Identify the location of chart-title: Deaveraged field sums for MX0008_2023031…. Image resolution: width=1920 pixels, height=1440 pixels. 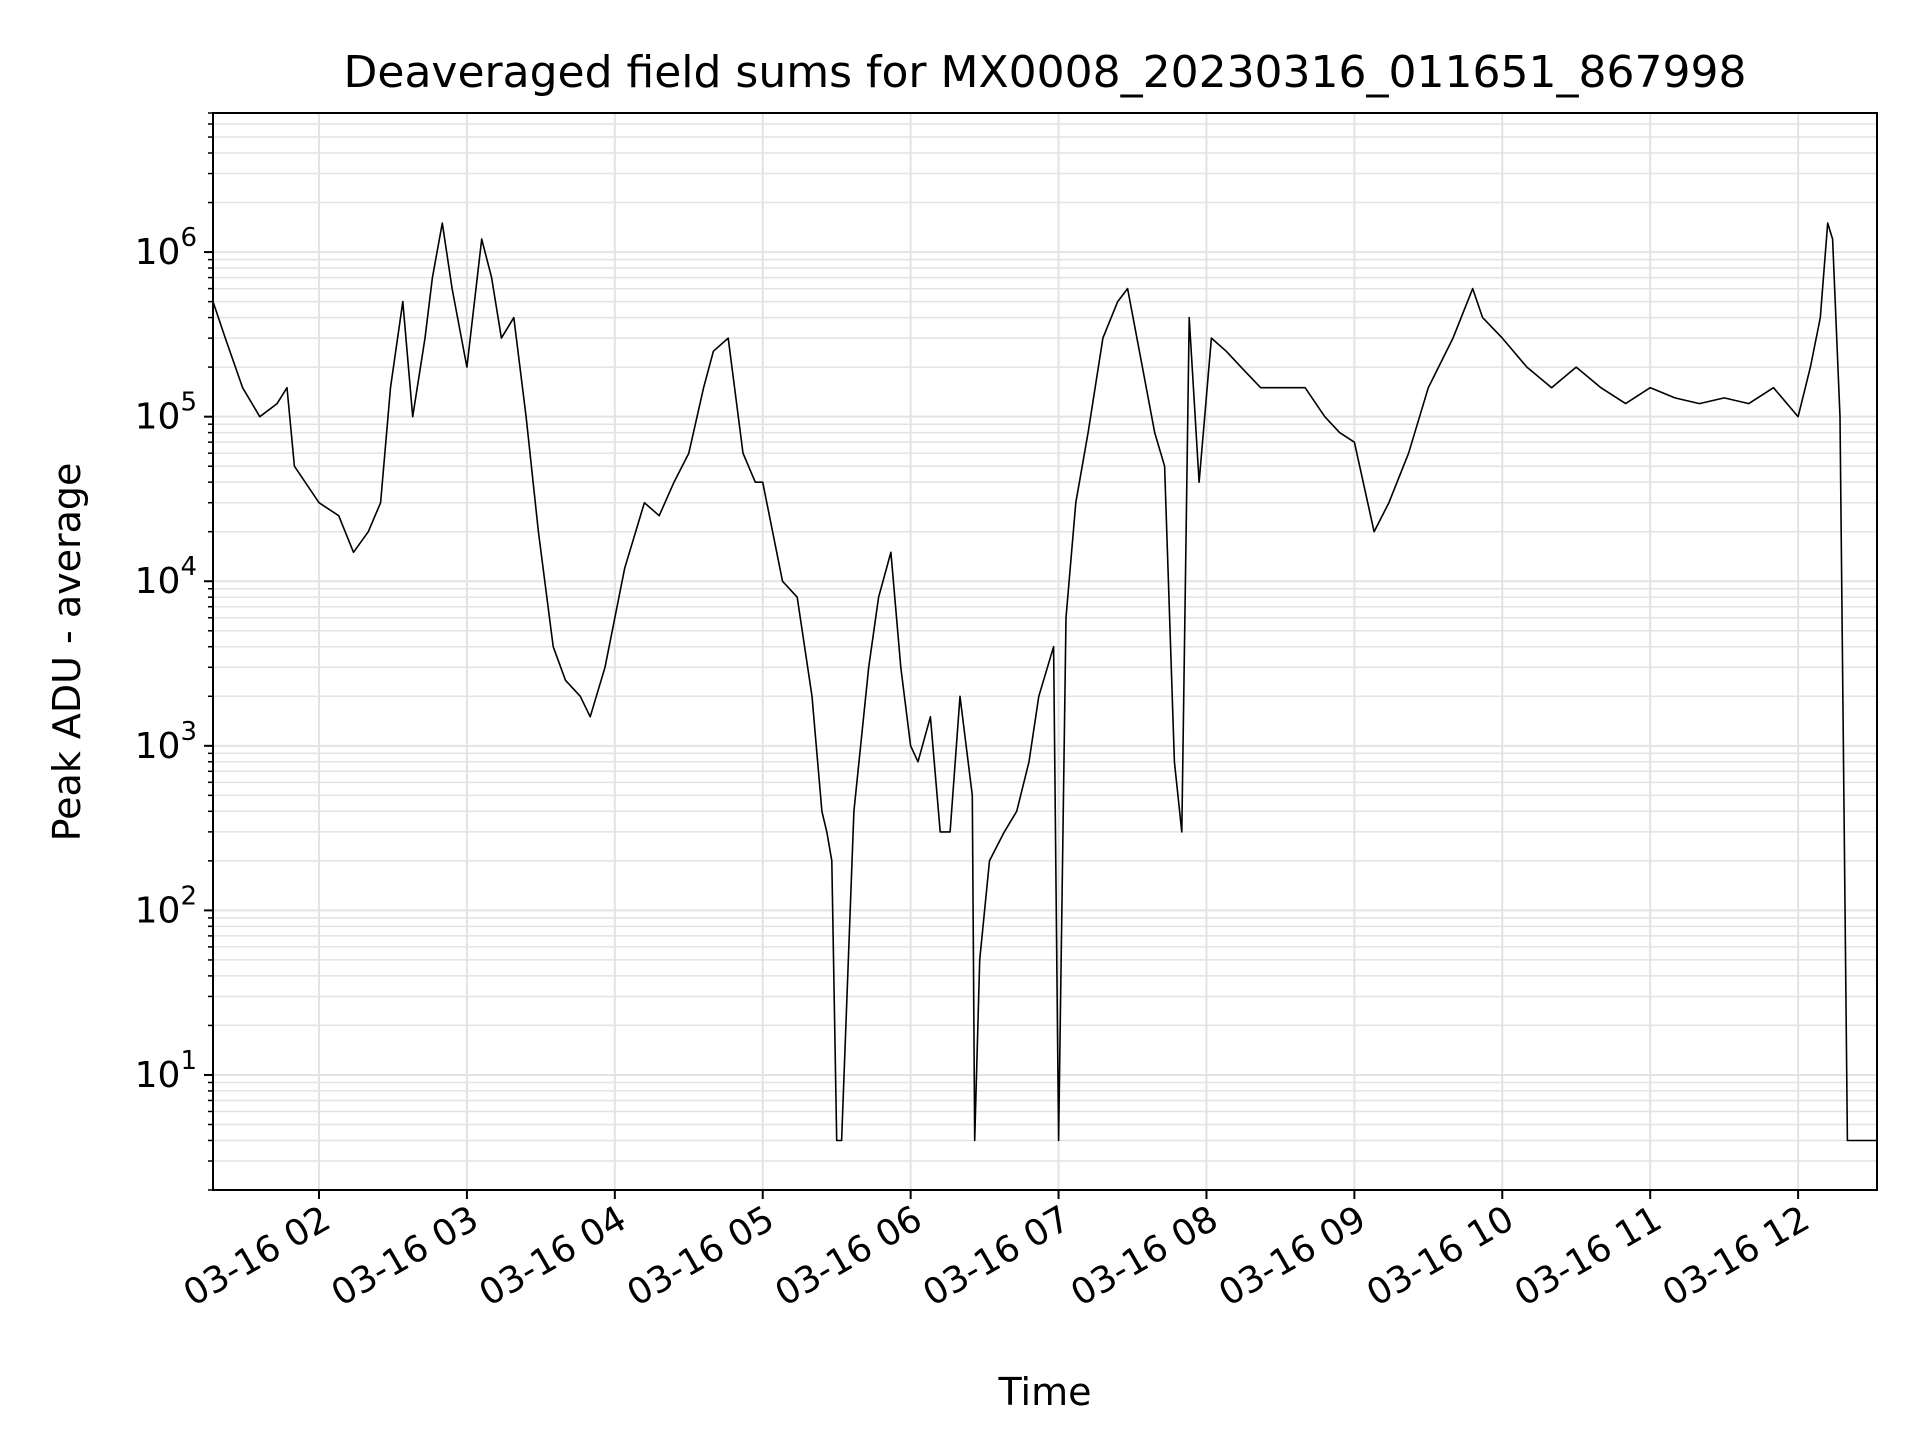
(1045, 72).